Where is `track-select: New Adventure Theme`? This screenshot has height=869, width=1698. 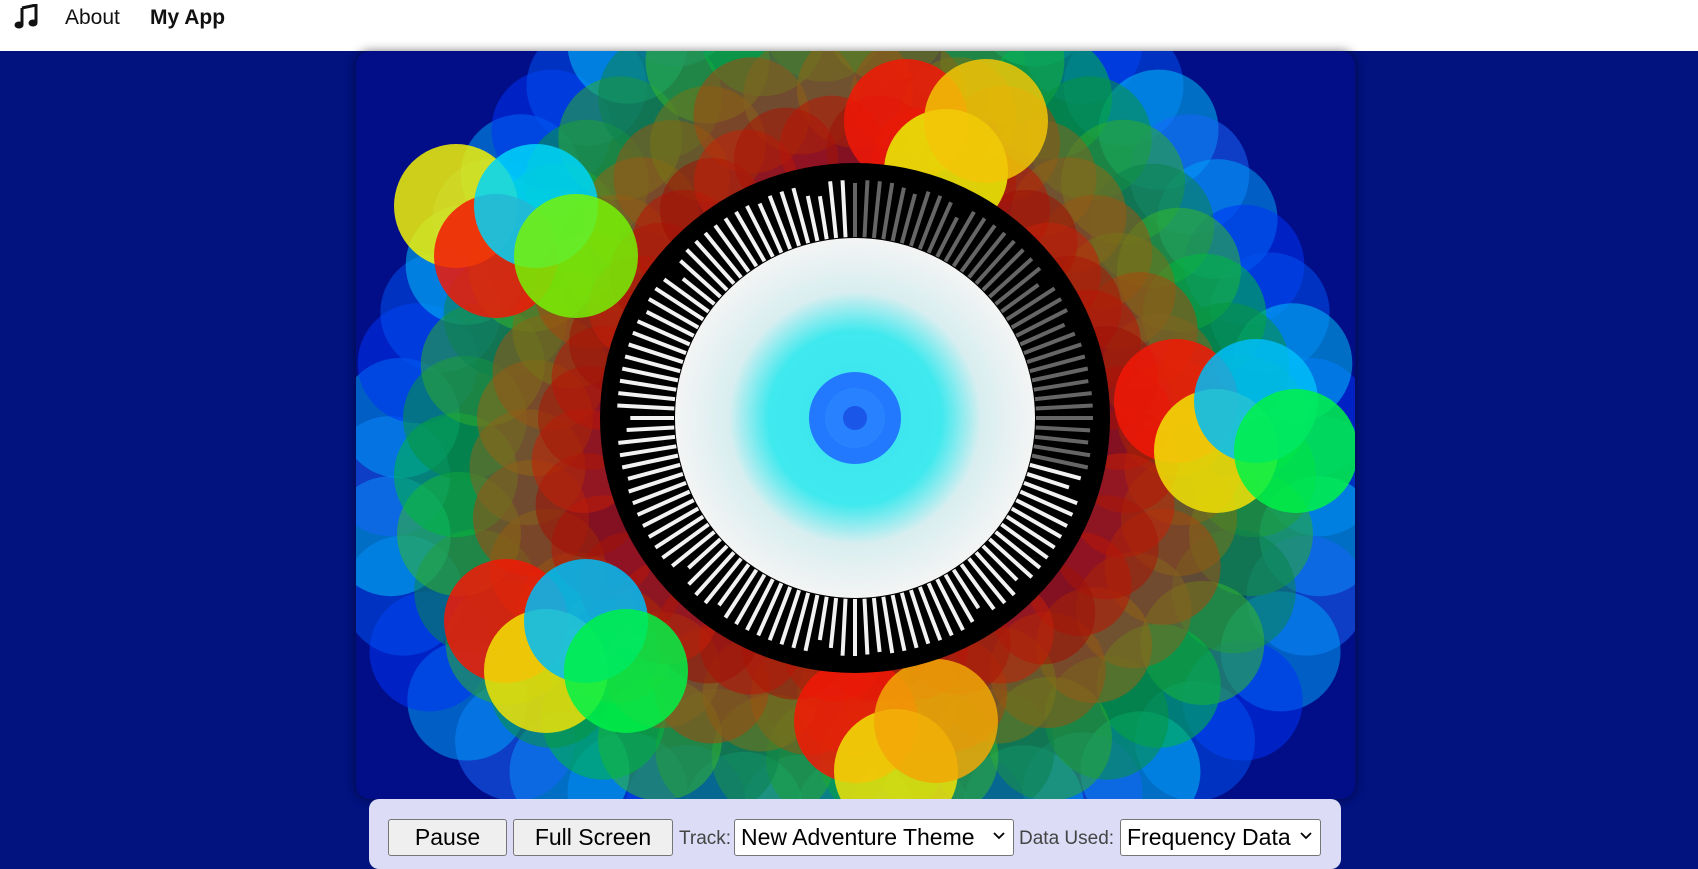
track-select: New Adventure Theme is located at coordinates (874, 837).